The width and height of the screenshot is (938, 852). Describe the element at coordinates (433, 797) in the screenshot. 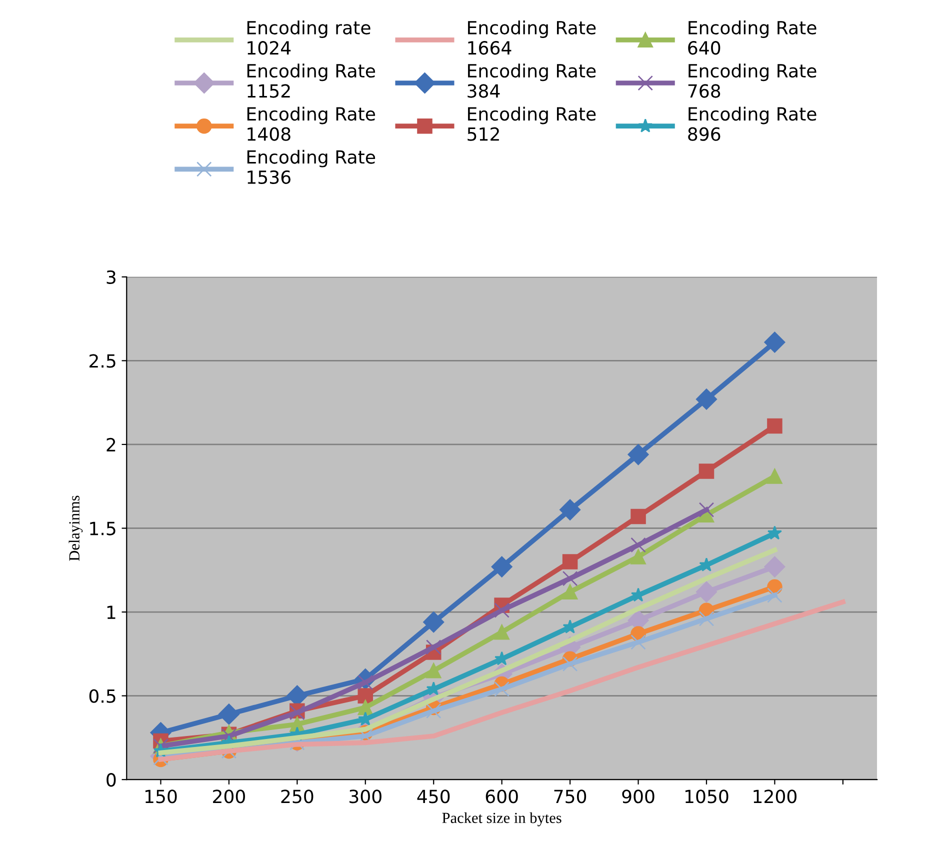

I see `x-tick-label: 450` at that location.